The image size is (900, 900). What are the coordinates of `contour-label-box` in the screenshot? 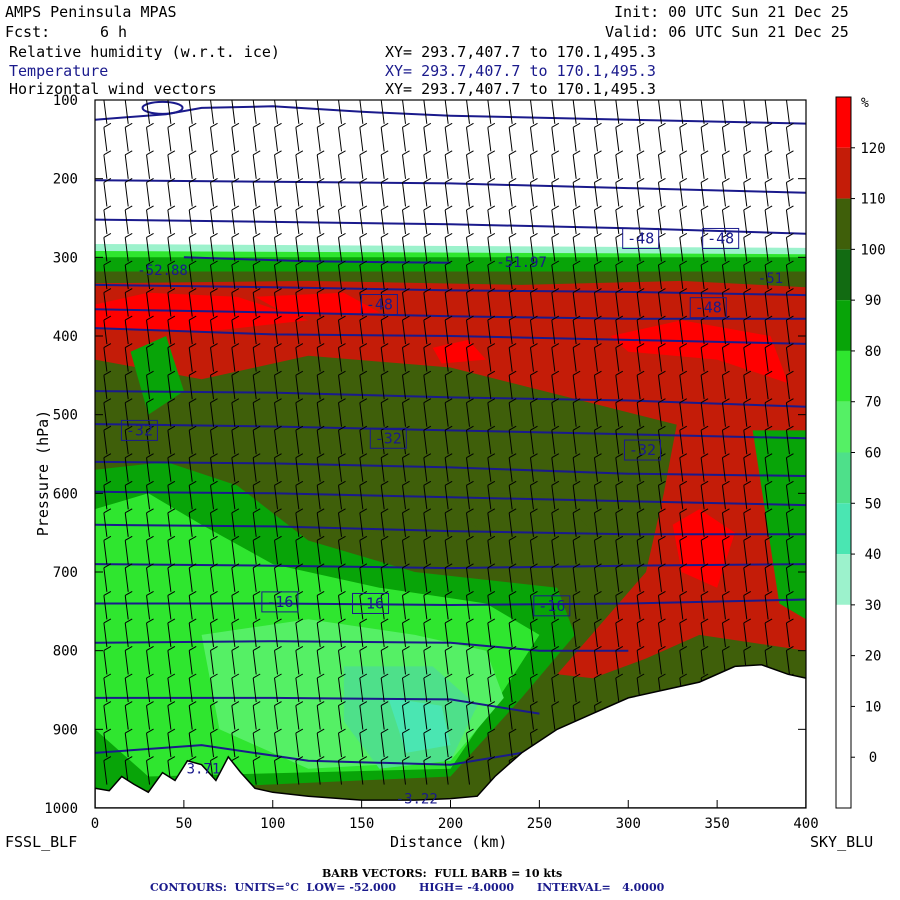 It's located at (641, 238).